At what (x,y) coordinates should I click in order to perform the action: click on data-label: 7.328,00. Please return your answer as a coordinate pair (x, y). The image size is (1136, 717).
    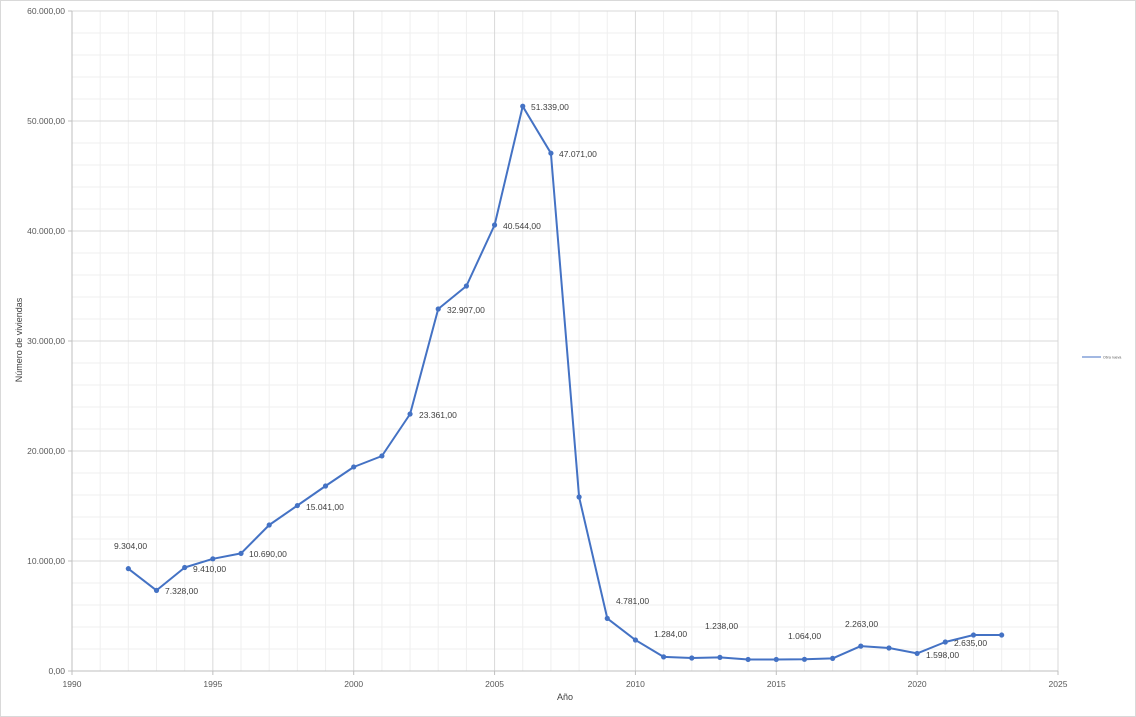
    Looking at the image, I should click on (181, 591).